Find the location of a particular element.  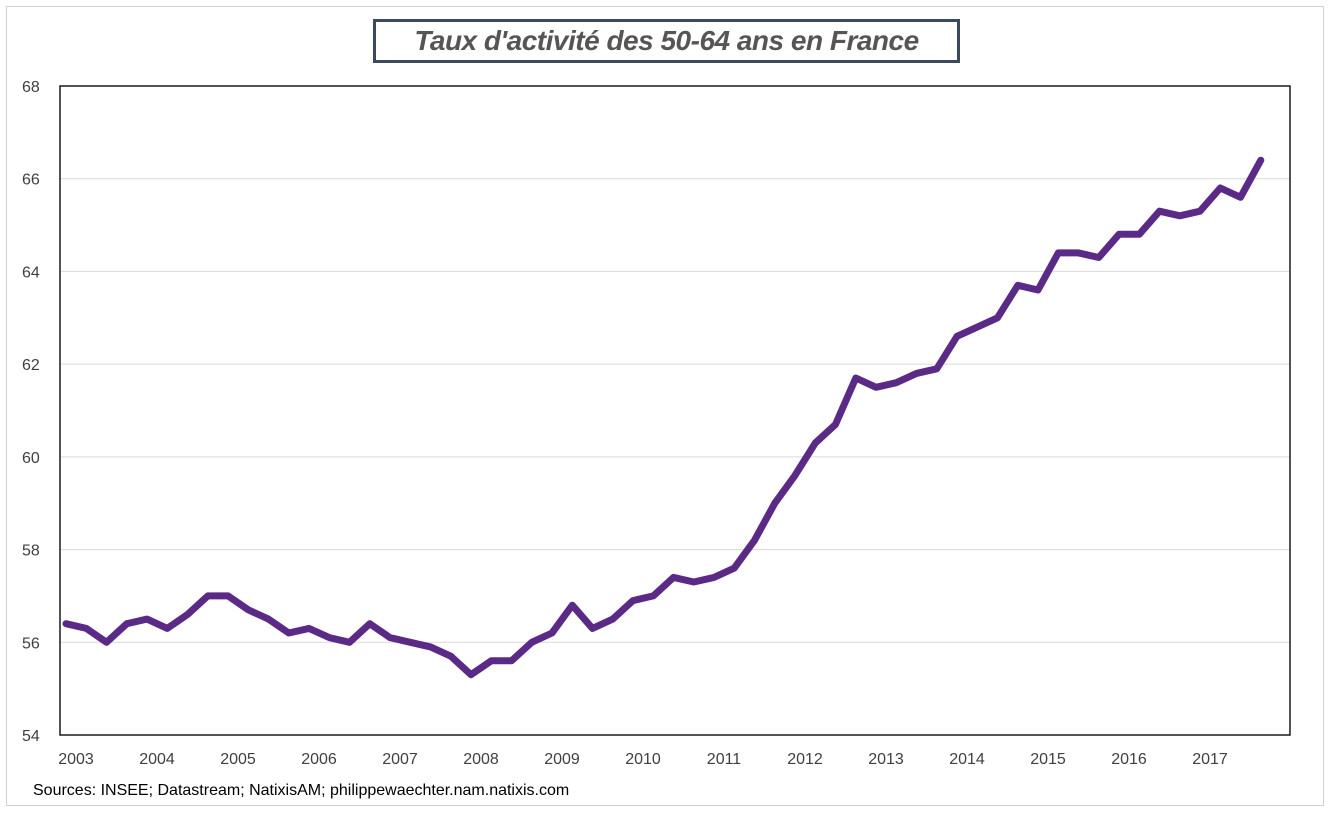

x-tick-label: 2005 is located at coordinates (238, 759).